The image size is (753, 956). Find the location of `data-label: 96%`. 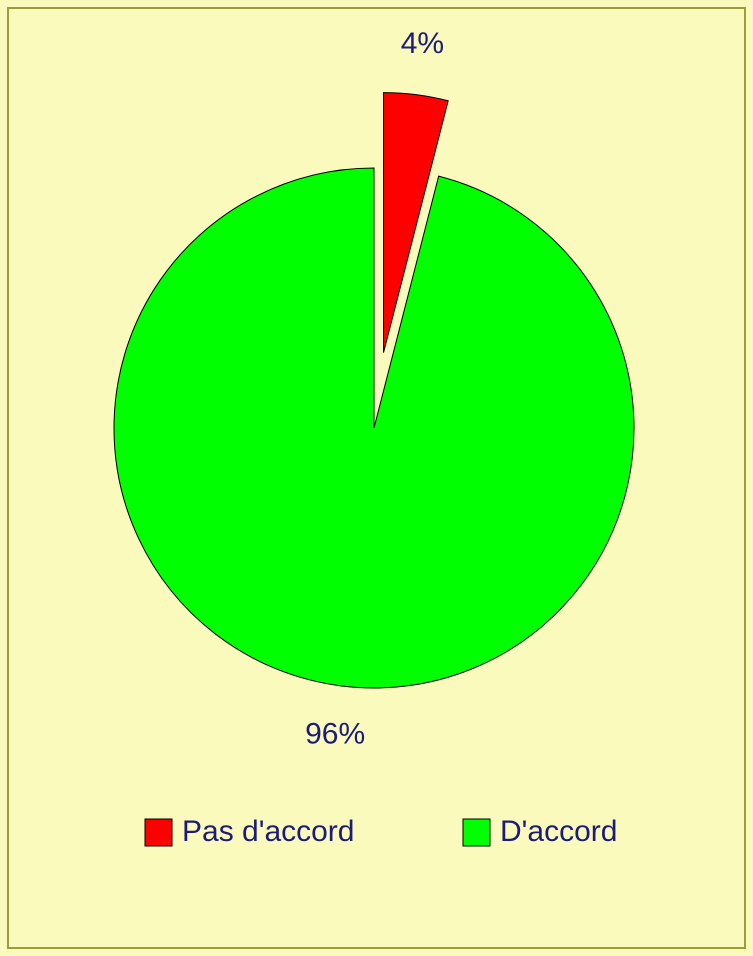

data-label: 96% is located at coordinates (335, 733).